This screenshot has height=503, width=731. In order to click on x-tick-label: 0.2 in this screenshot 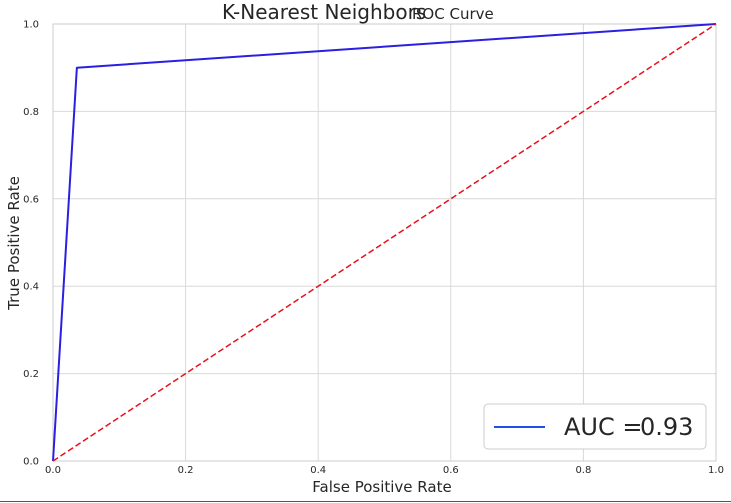, I will do `click(186, 470)`.